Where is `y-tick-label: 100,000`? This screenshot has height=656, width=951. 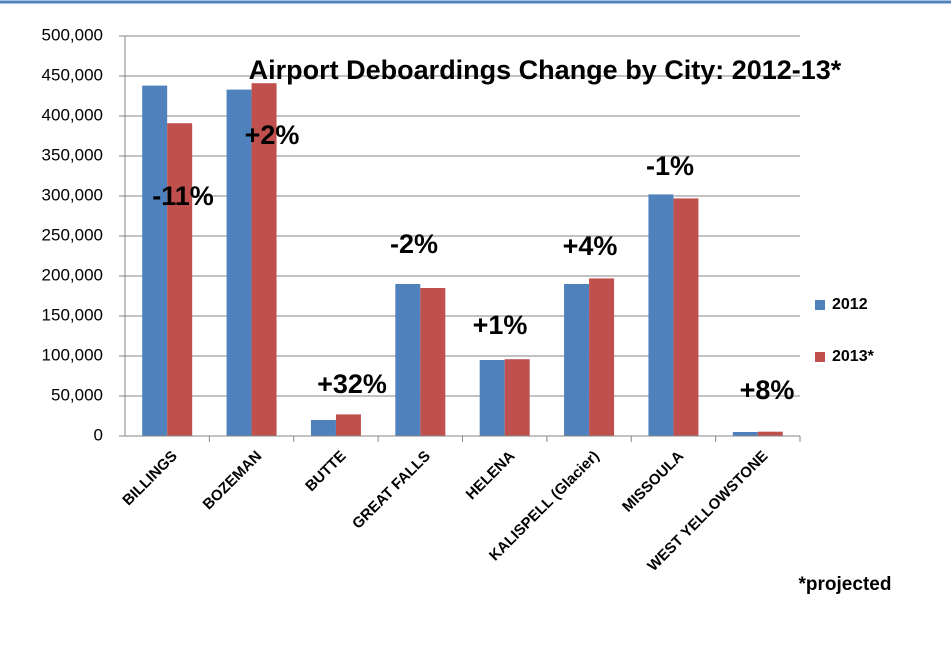
y-tick-label: 100,000 is located at coordinates (72, 354).